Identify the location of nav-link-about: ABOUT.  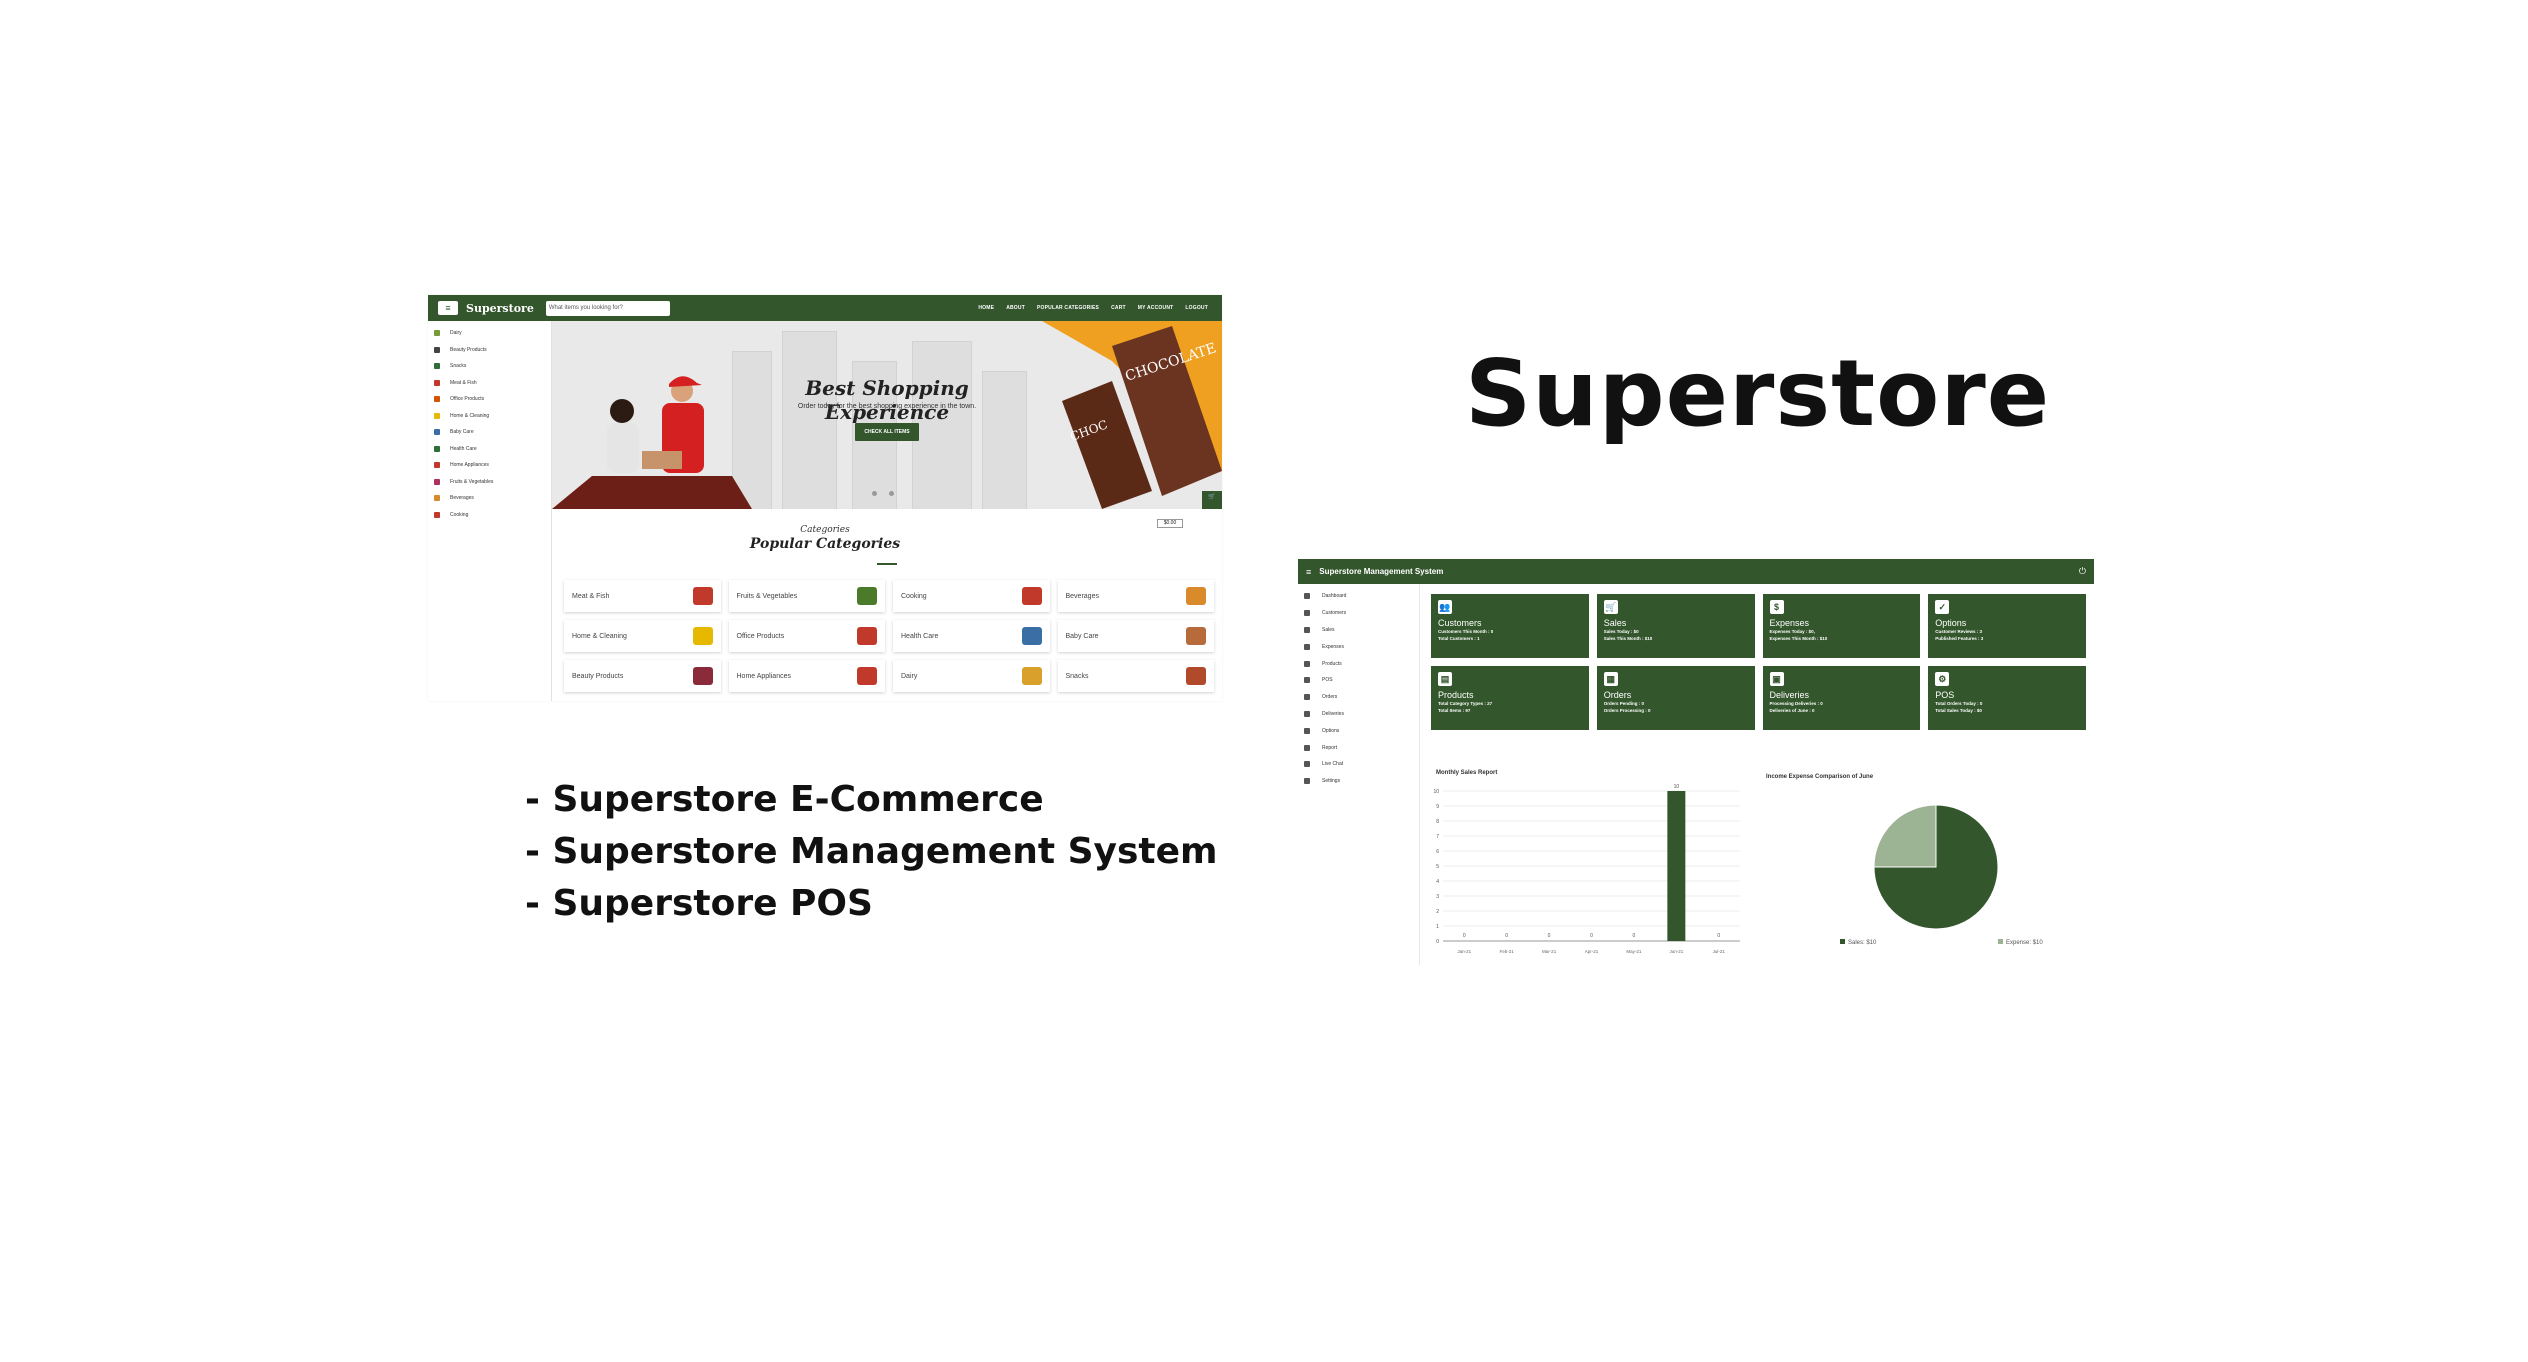
(1015, 308).